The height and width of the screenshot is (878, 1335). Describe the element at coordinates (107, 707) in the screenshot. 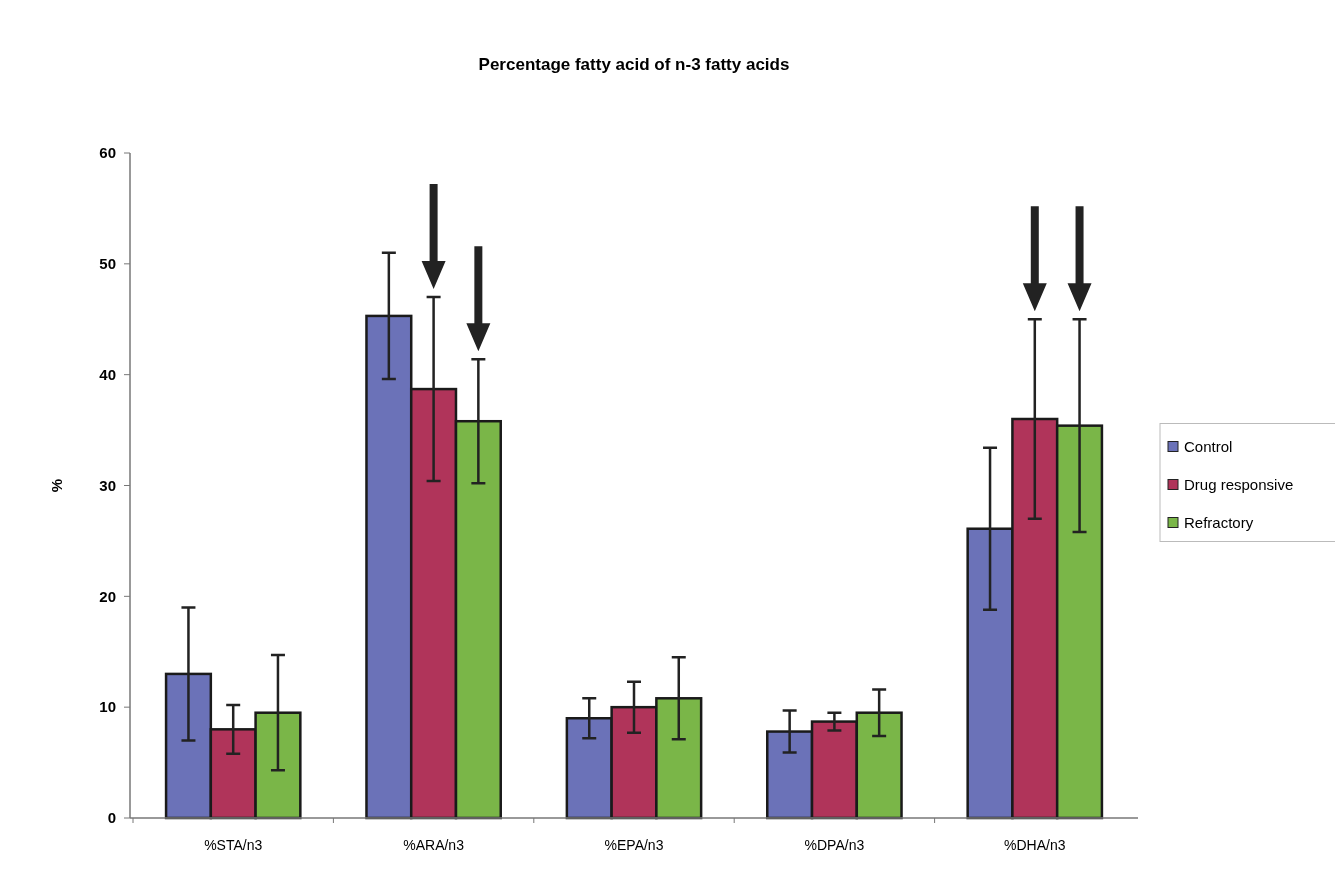

I see `y-tick-label: 10` at that location.